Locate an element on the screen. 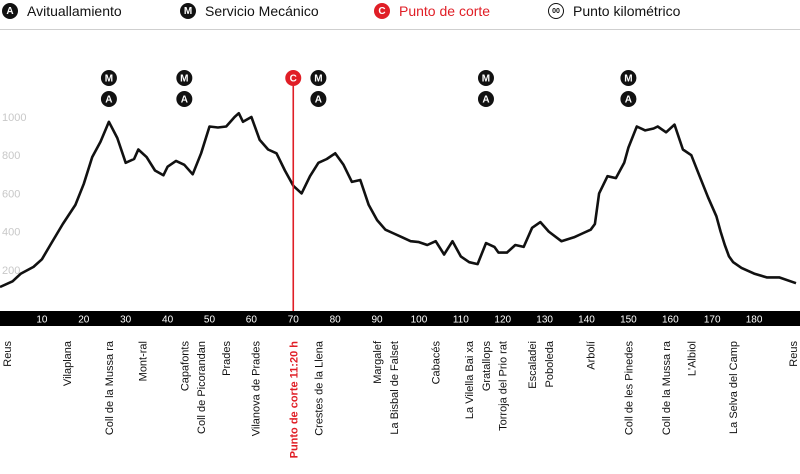 Image resolution: width=800 pixels, height=474 pixels. place-label: La Bisbal de Falset is located at coordinates (395, 388).